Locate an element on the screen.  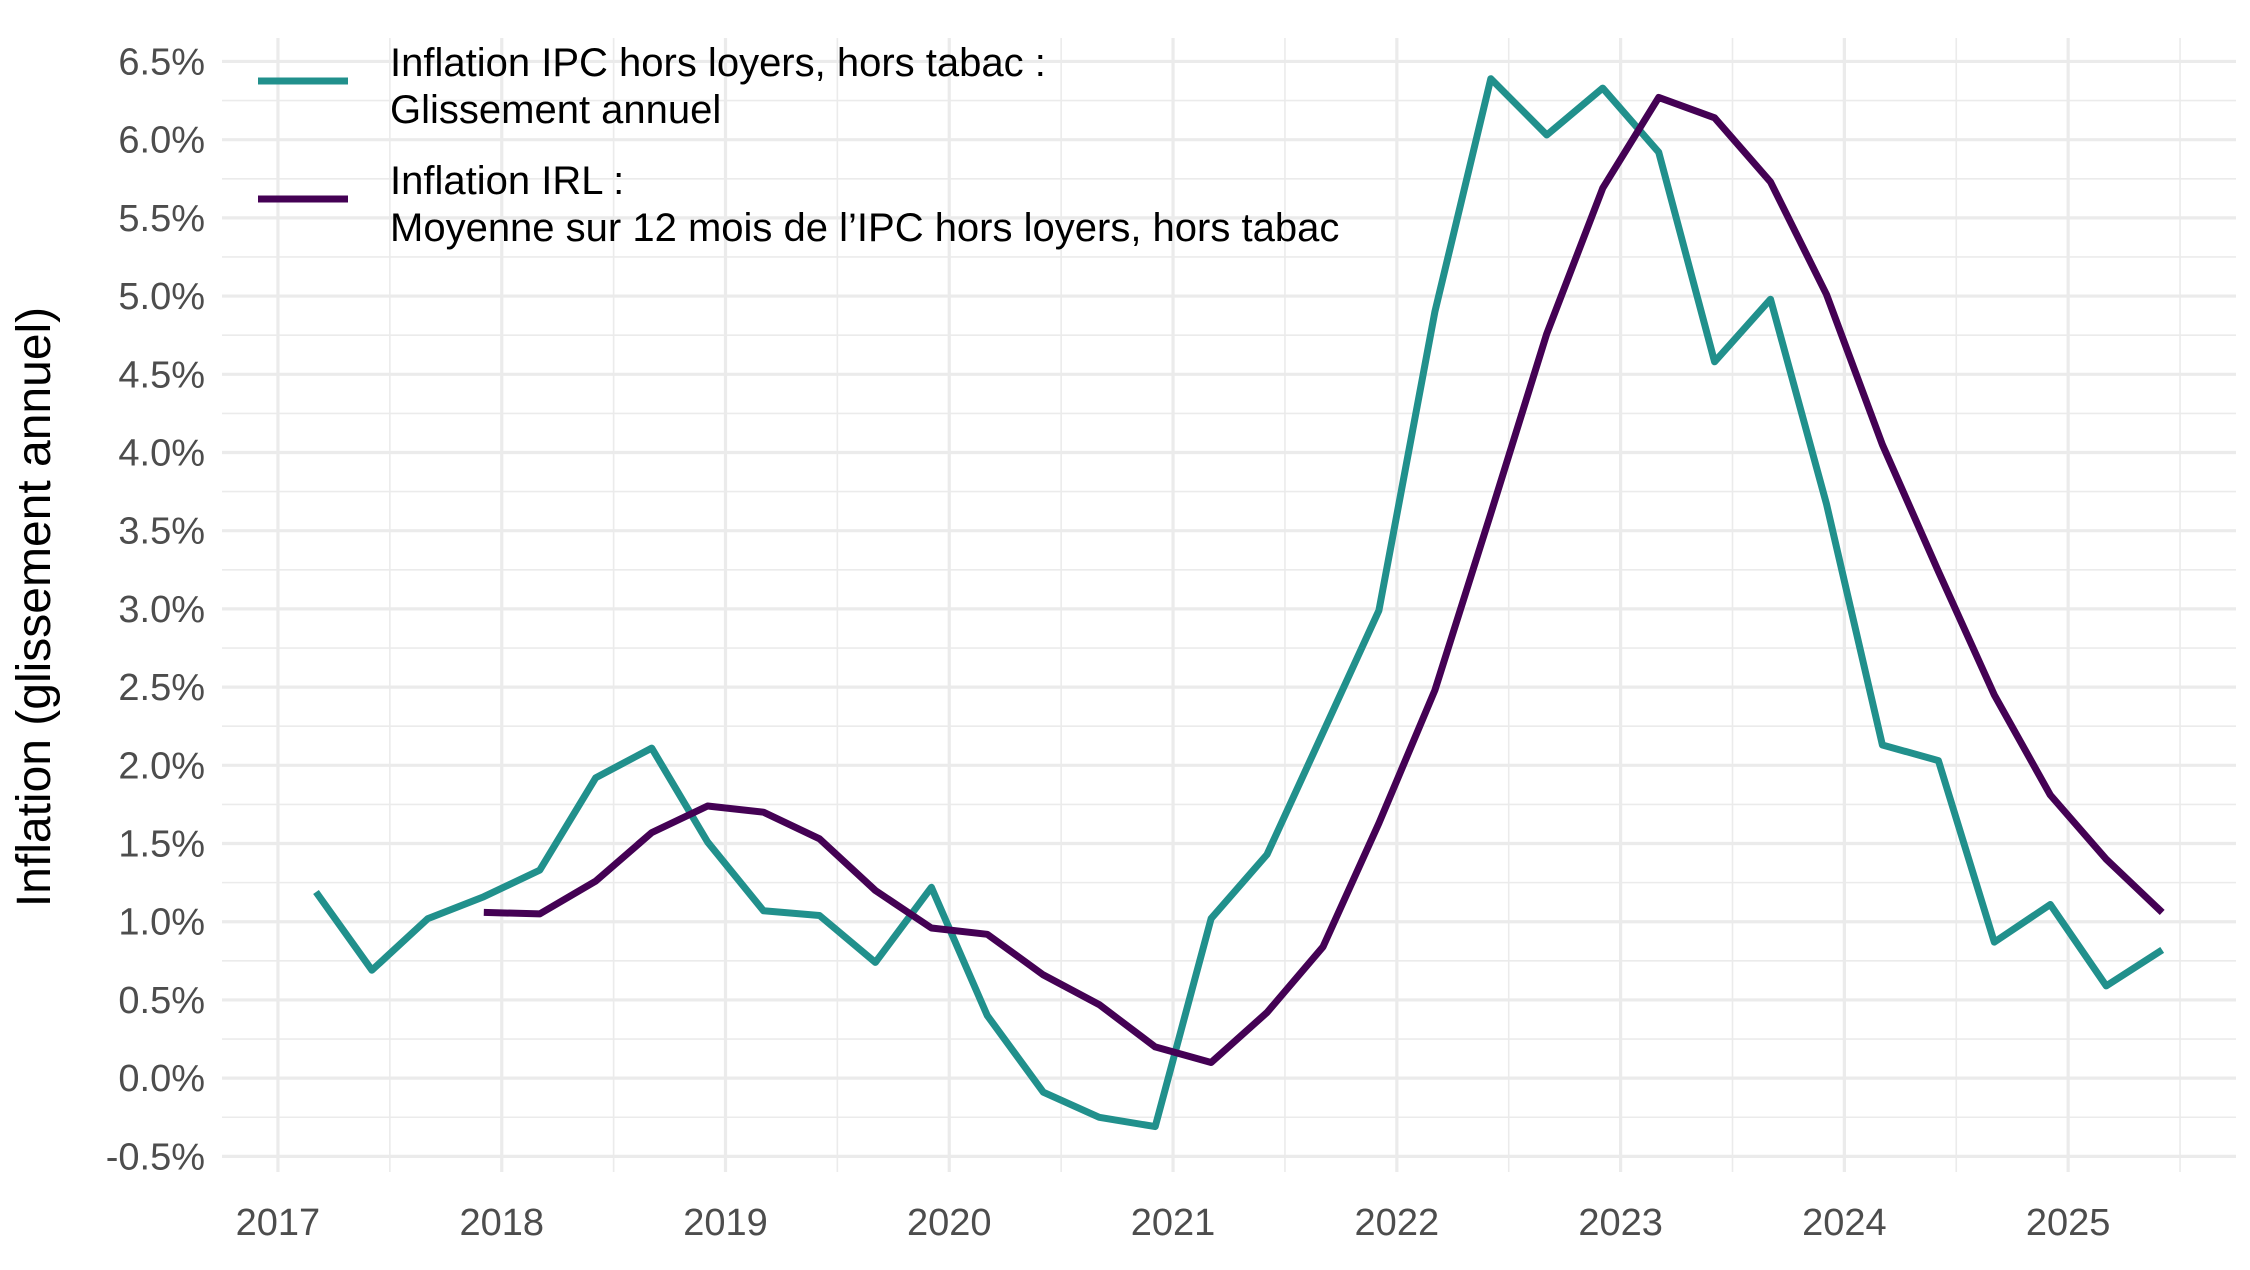
x-tick-label: 2021 is located at coordinates (1173, 1223).